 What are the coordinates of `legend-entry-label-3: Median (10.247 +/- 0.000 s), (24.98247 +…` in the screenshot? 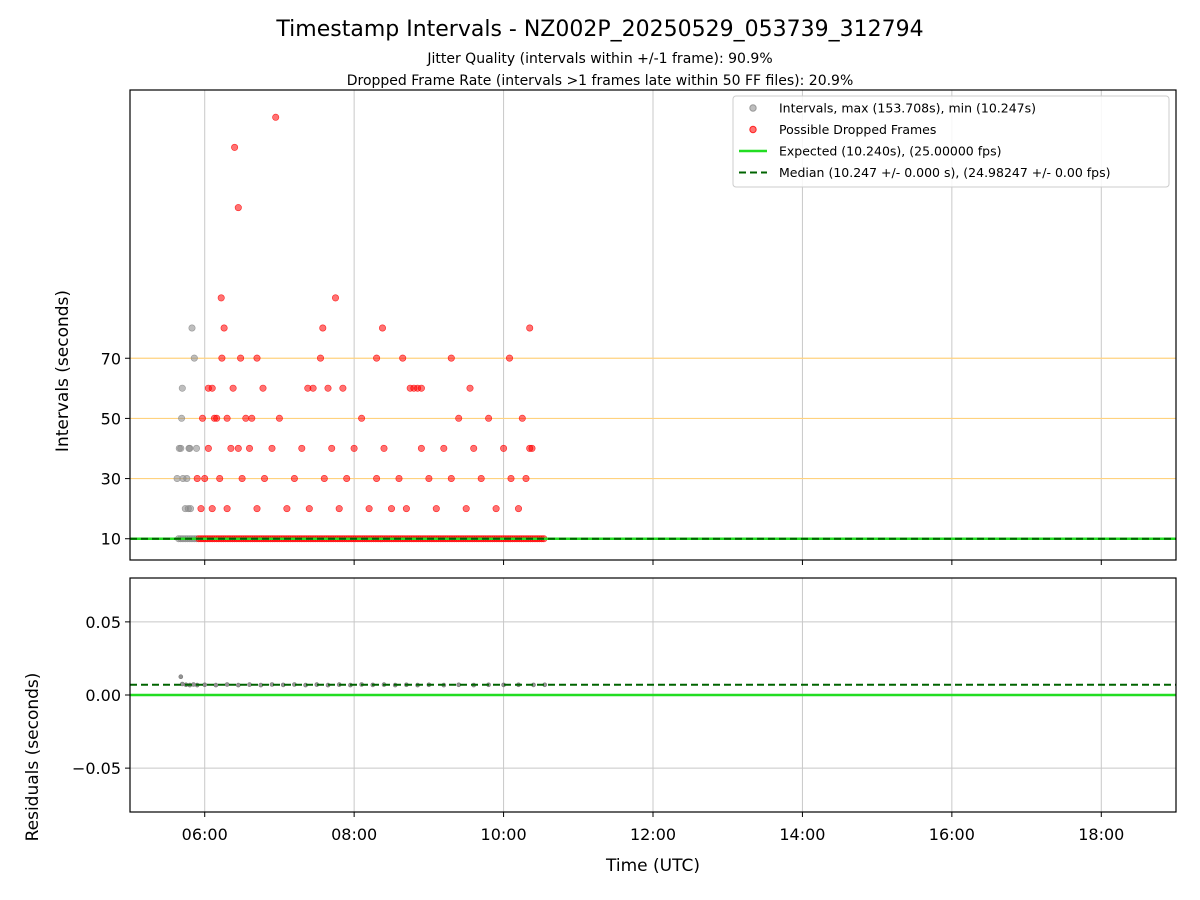 It's located at (944, 172).